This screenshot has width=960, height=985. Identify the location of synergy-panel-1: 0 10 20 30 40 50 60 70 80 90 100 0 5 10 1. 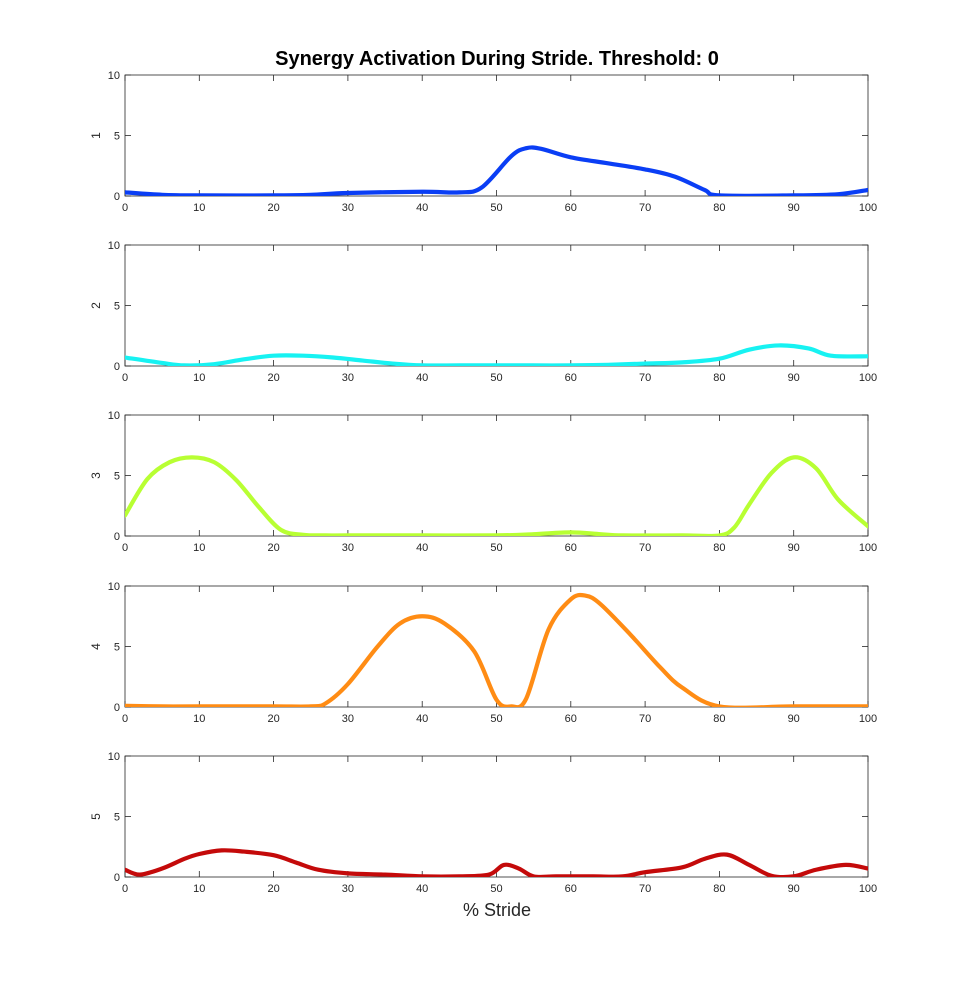
(483, 142).